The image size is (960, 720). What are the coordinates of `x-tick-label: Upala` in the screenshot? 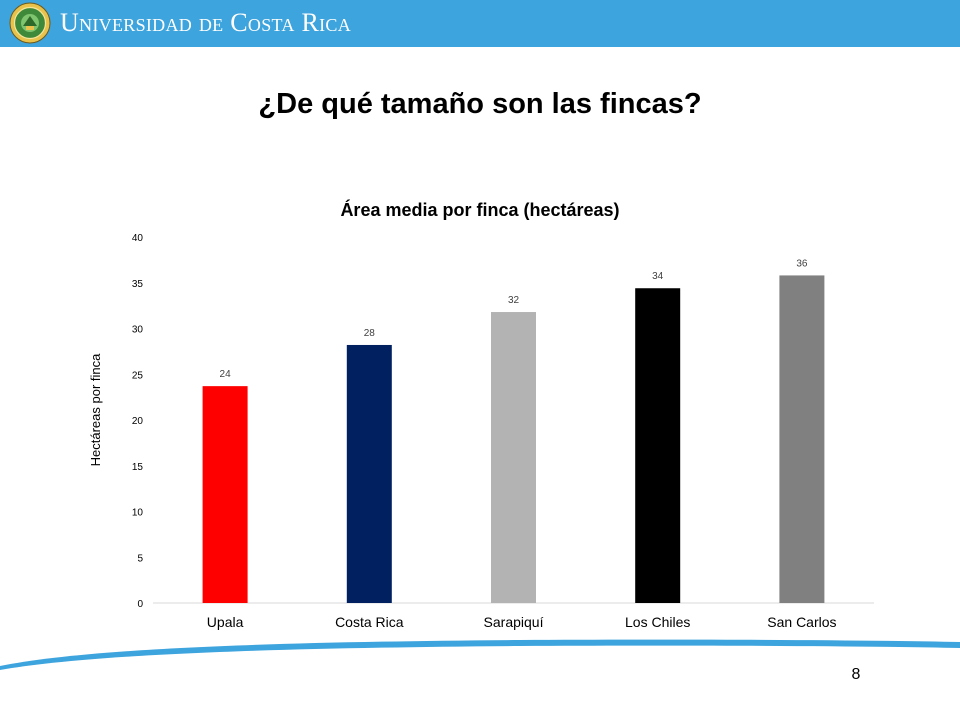 It's located at (225, 622).